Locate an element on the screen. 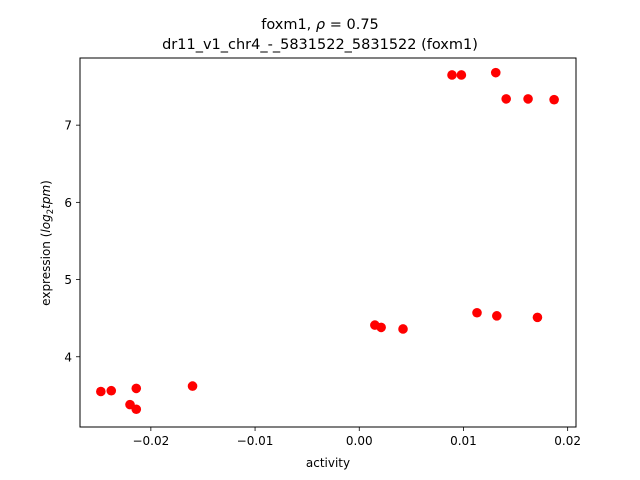 This screenshot has height=480, width=640. chart-title-line2: dr11_v1_chr4_-_5831522_5831522 (foxm1) is located at coordinates (320, 45).